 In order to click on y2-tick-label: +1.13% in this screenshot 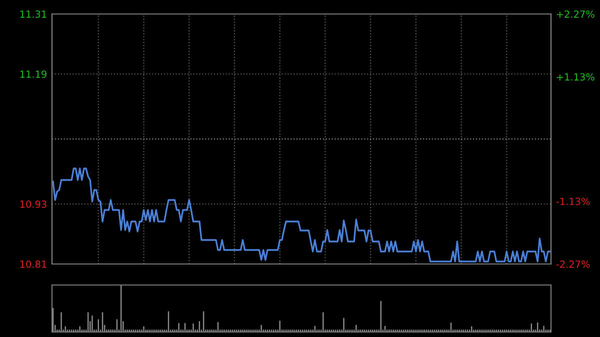, I will do `click(575, 77)`.